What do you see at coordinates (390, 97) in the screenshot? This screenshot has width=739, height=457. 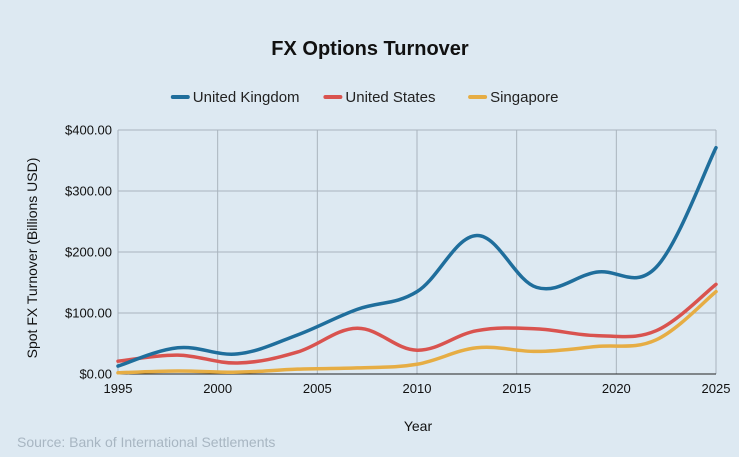 I see `legend-label: United States` at bounding box center [390, 97].